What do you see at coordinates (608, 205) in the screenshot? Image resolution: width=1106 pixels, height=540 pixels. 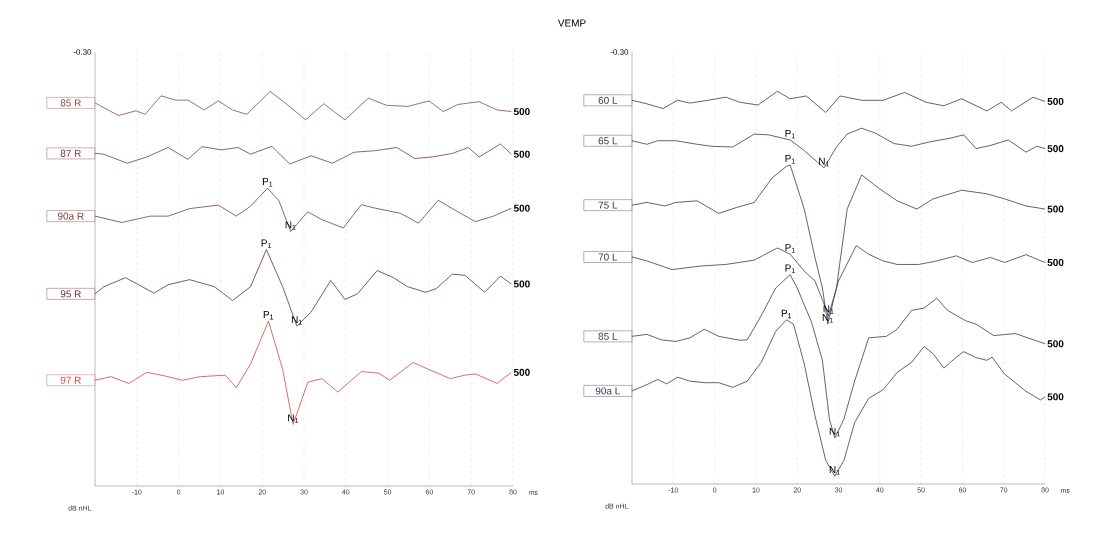 I see `series-label: 75 L` at bounding box center [608, 205].